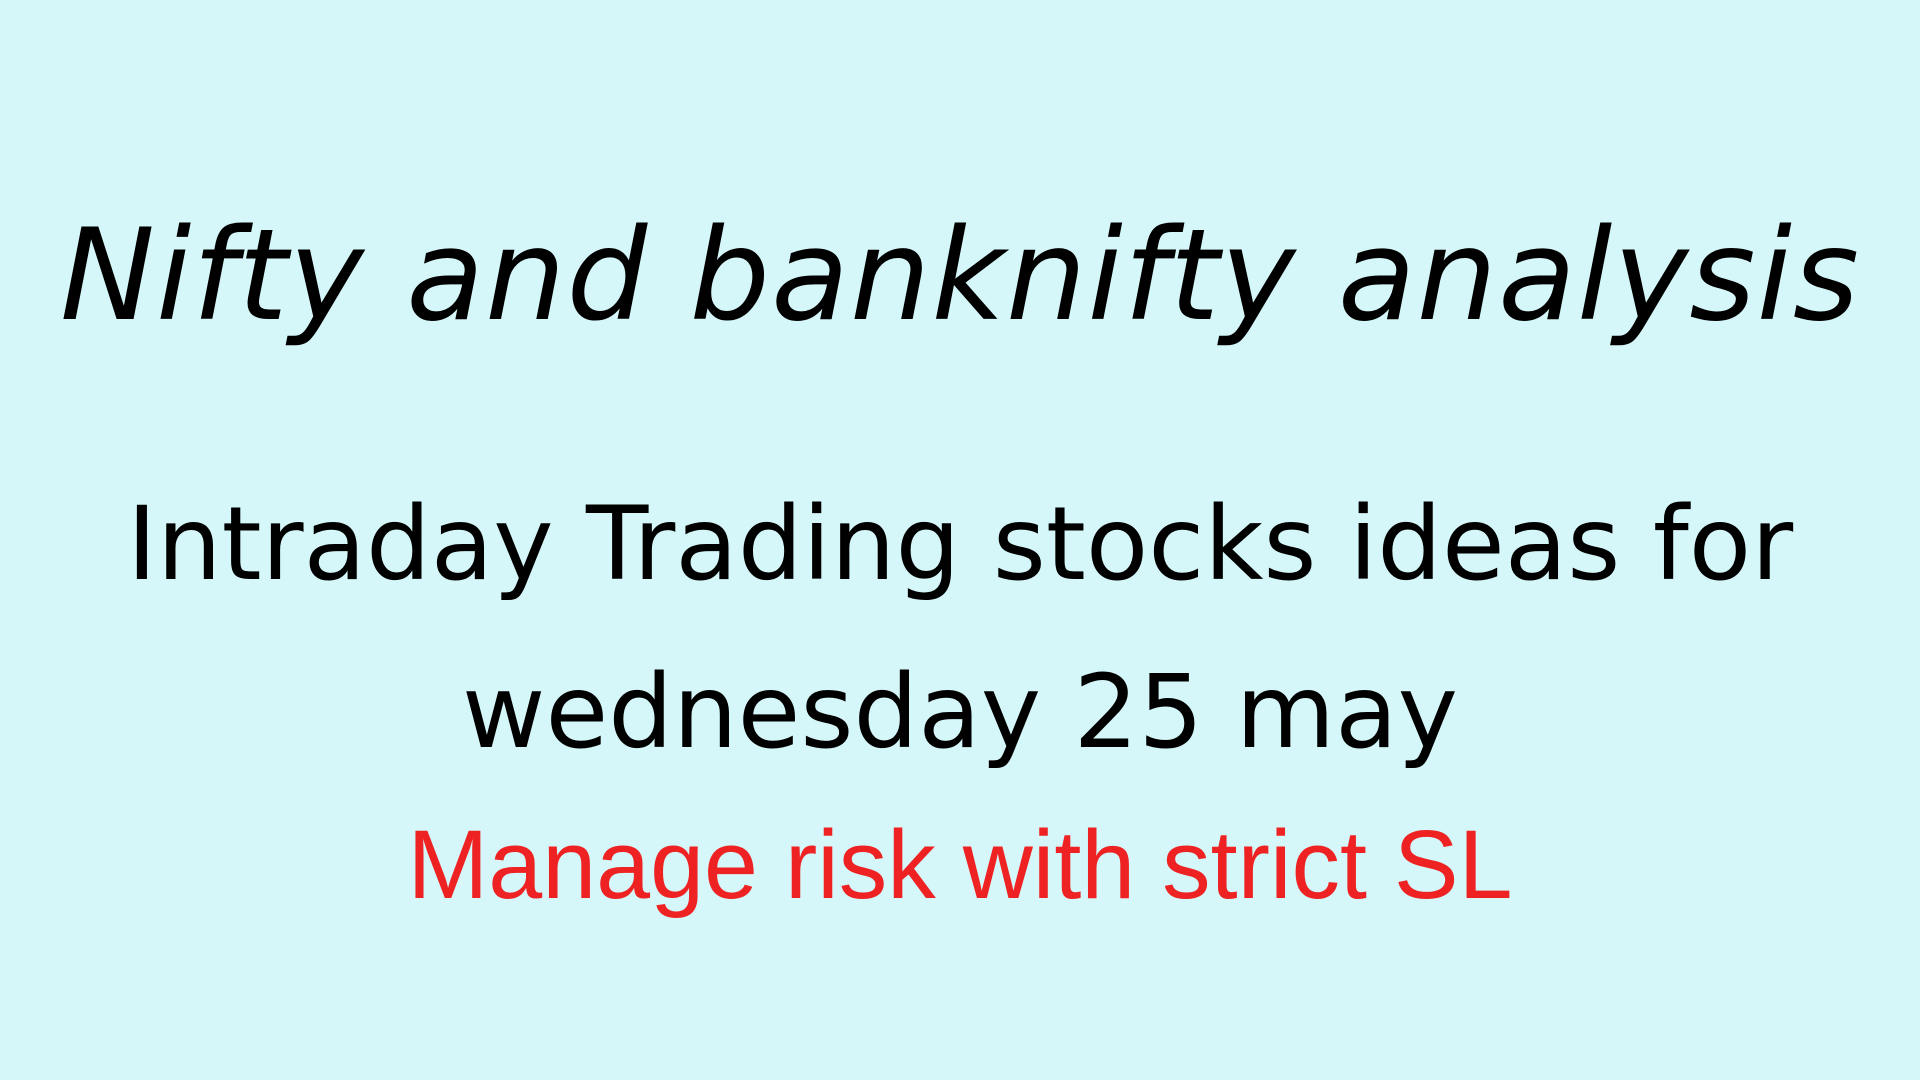 The width and height of the screenshot is (1920, 1080). Describe the element at coordinates (960, 545) in the screenshot. I see `subtitle-line-1: Intraday Trading stocks ideas for` at that location.